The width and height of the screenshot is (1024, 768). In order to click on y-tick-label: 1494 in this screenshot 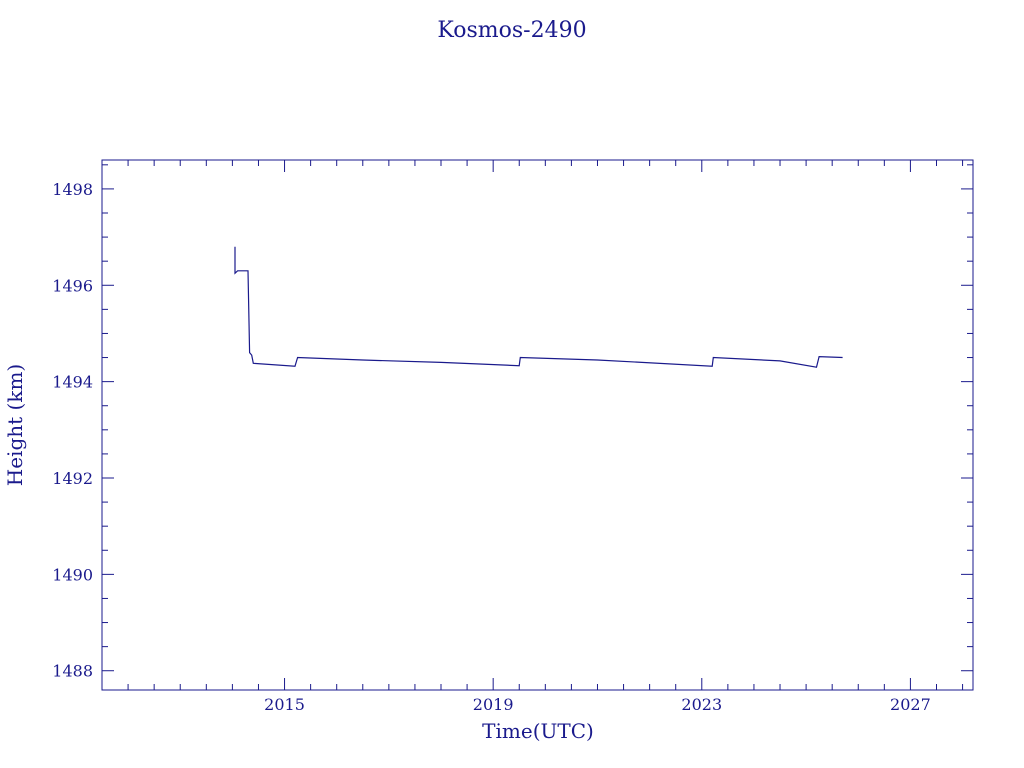, I will do `click(72, 382)`.